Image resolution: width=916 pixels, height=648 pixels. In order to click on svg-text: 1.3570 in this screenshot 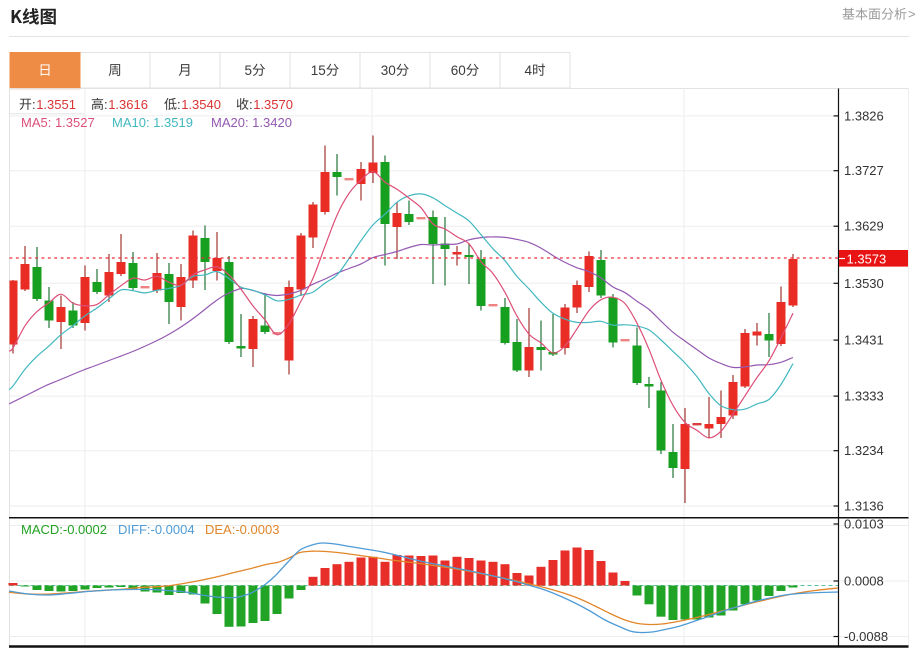, I will do `click(273, 104)`.